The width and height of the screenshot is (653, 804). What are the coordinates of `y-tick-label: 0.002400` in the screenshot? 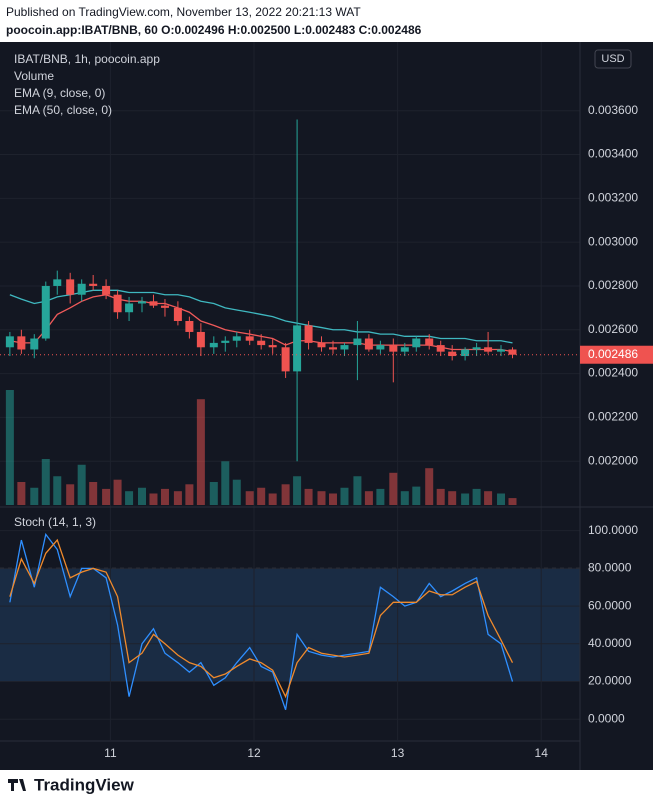 It's located at (613, 373).